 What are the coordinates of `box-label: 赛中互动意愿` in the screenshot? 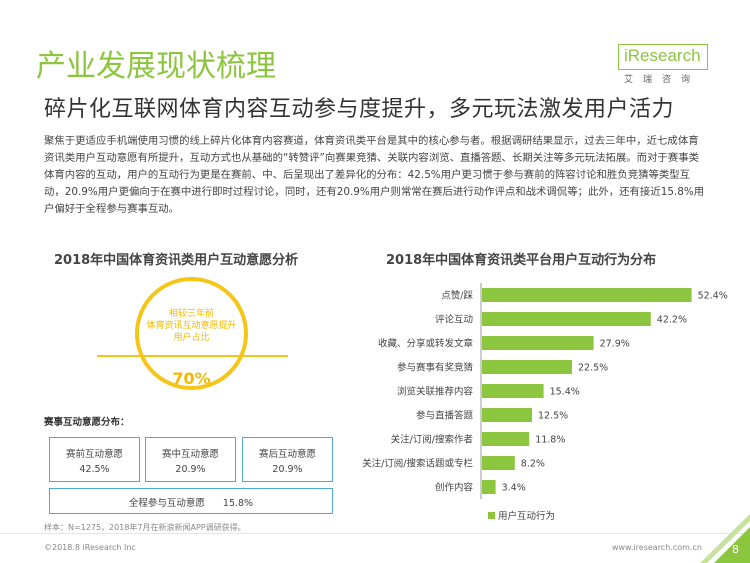 It's located at (190, 454).